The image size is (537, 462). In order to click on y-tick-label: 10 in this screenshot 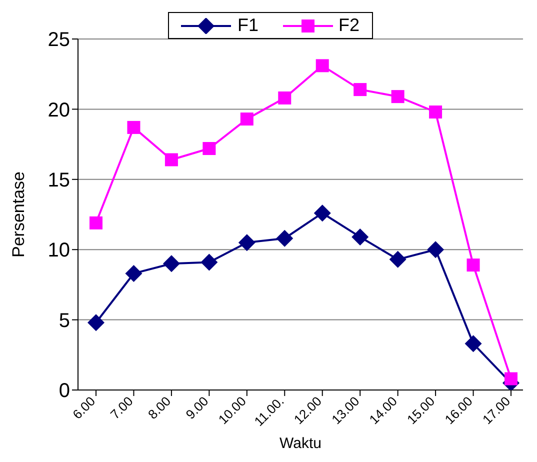, I will do `click(59, 251)`.